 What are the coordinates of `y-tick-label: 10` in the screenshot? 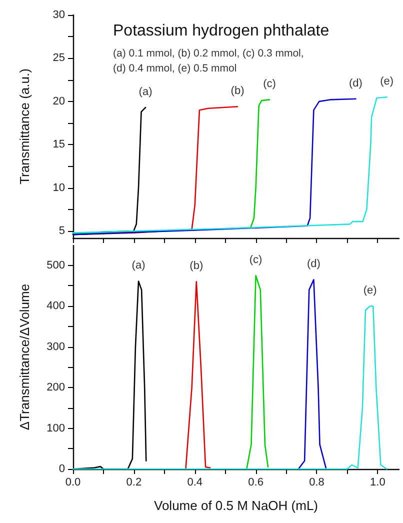 It's located at (58, 188).